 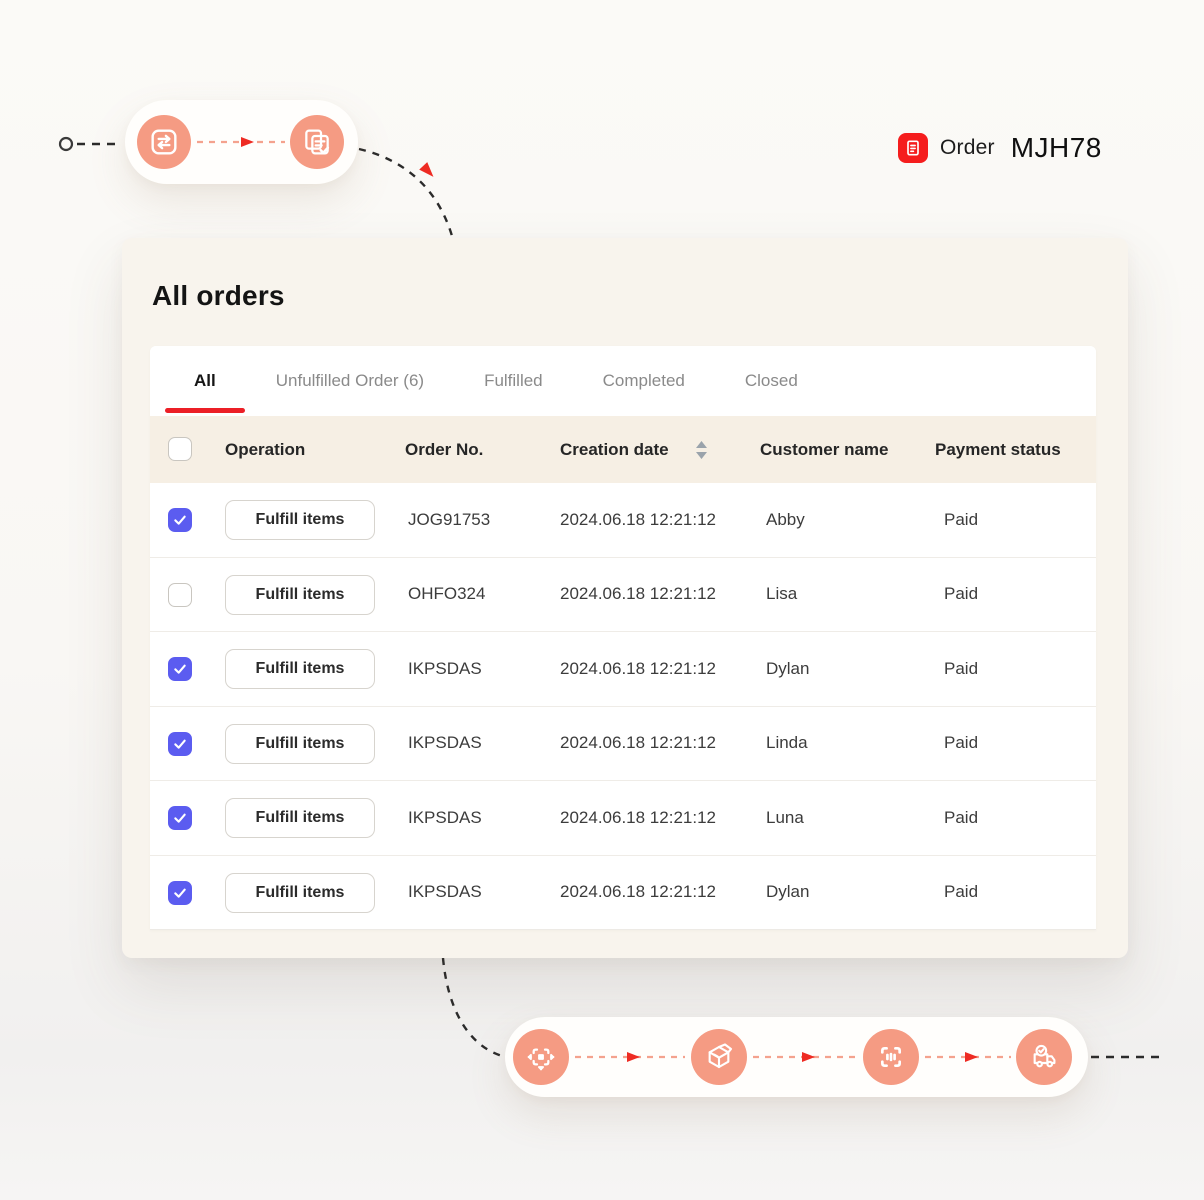 I want to click on column-header-operation: Operation, so click(x=265, y=449).